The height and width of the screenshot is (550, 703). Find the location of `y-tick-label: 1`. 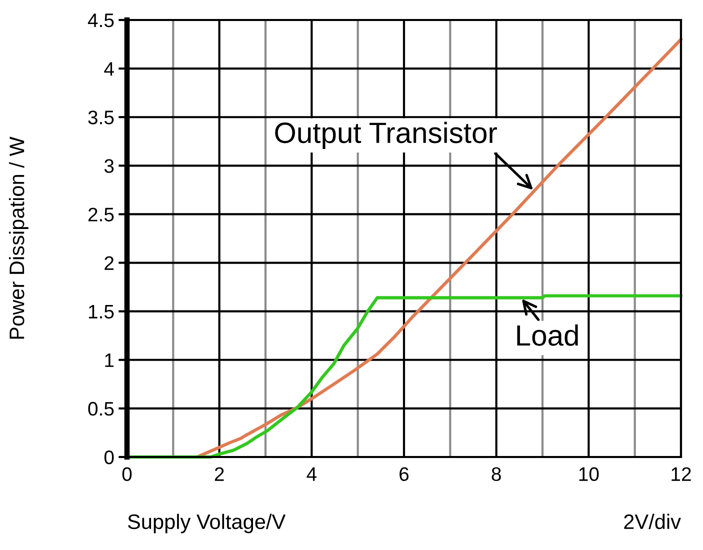

y-tick-label: 1 is located at coordinates (109, 360).